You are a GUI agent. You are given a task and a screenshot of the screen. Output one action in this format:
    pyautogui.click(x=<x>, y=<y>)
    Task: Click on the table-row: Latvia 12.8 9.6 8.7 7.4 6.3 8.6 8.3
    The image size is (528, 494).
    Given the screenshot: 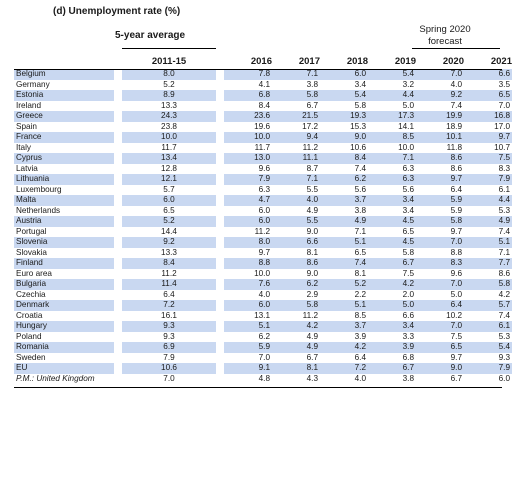 What is the action you would take?
    pyautogui.click(x=263, y=169)
    